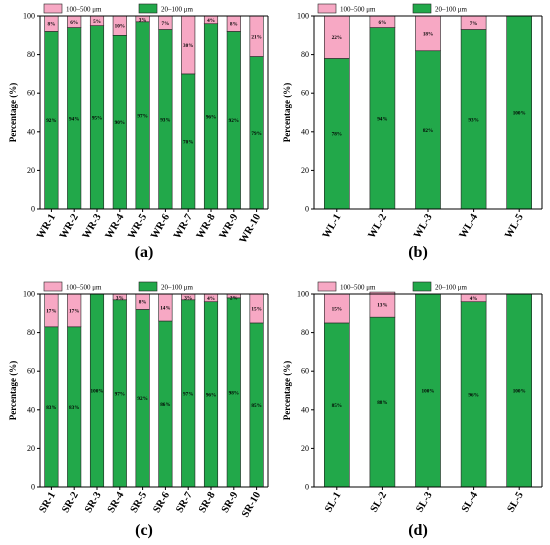  What do you see at coordinates (74, 311) in the screenshot?
I see `data-label-coarse-SR-2: 17%` at bounding box center [74, 311].